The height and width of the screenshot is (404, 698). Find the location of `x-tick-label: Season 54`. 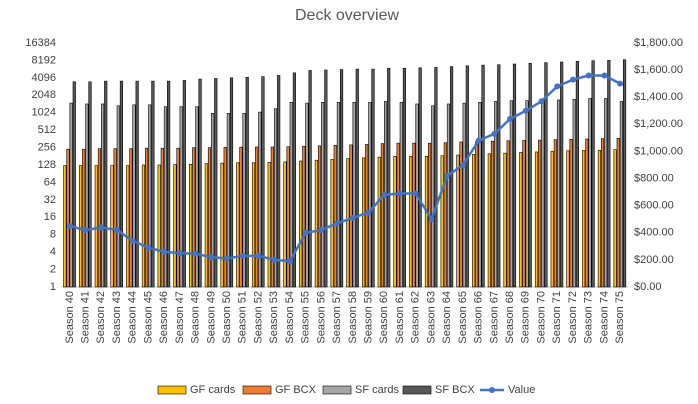

x-tick-label: Season 54 is located at coordinates (290, 317).